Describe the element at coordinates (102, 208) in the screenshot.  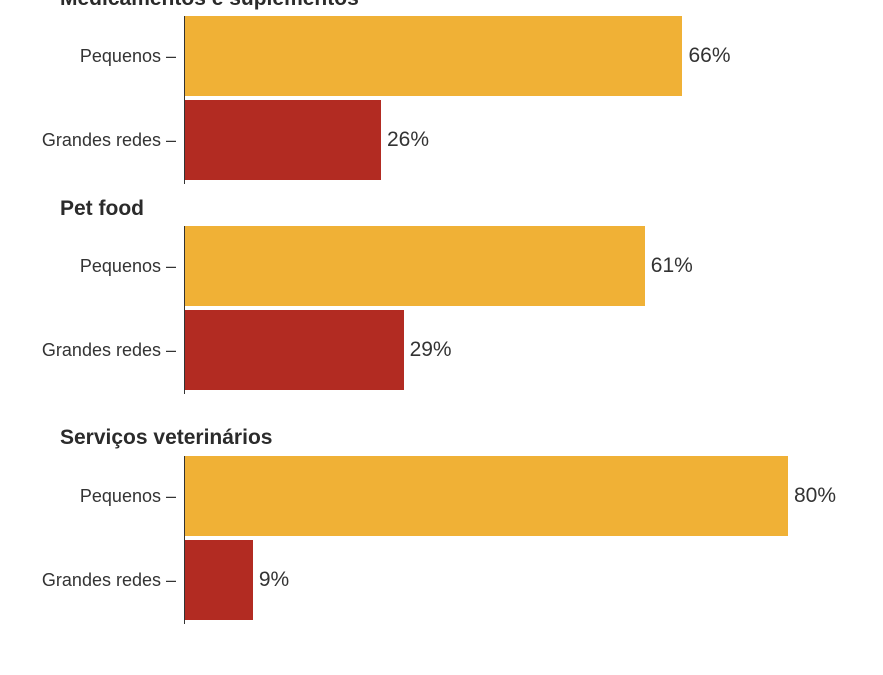
I see `group-title: Pet food` at that location.